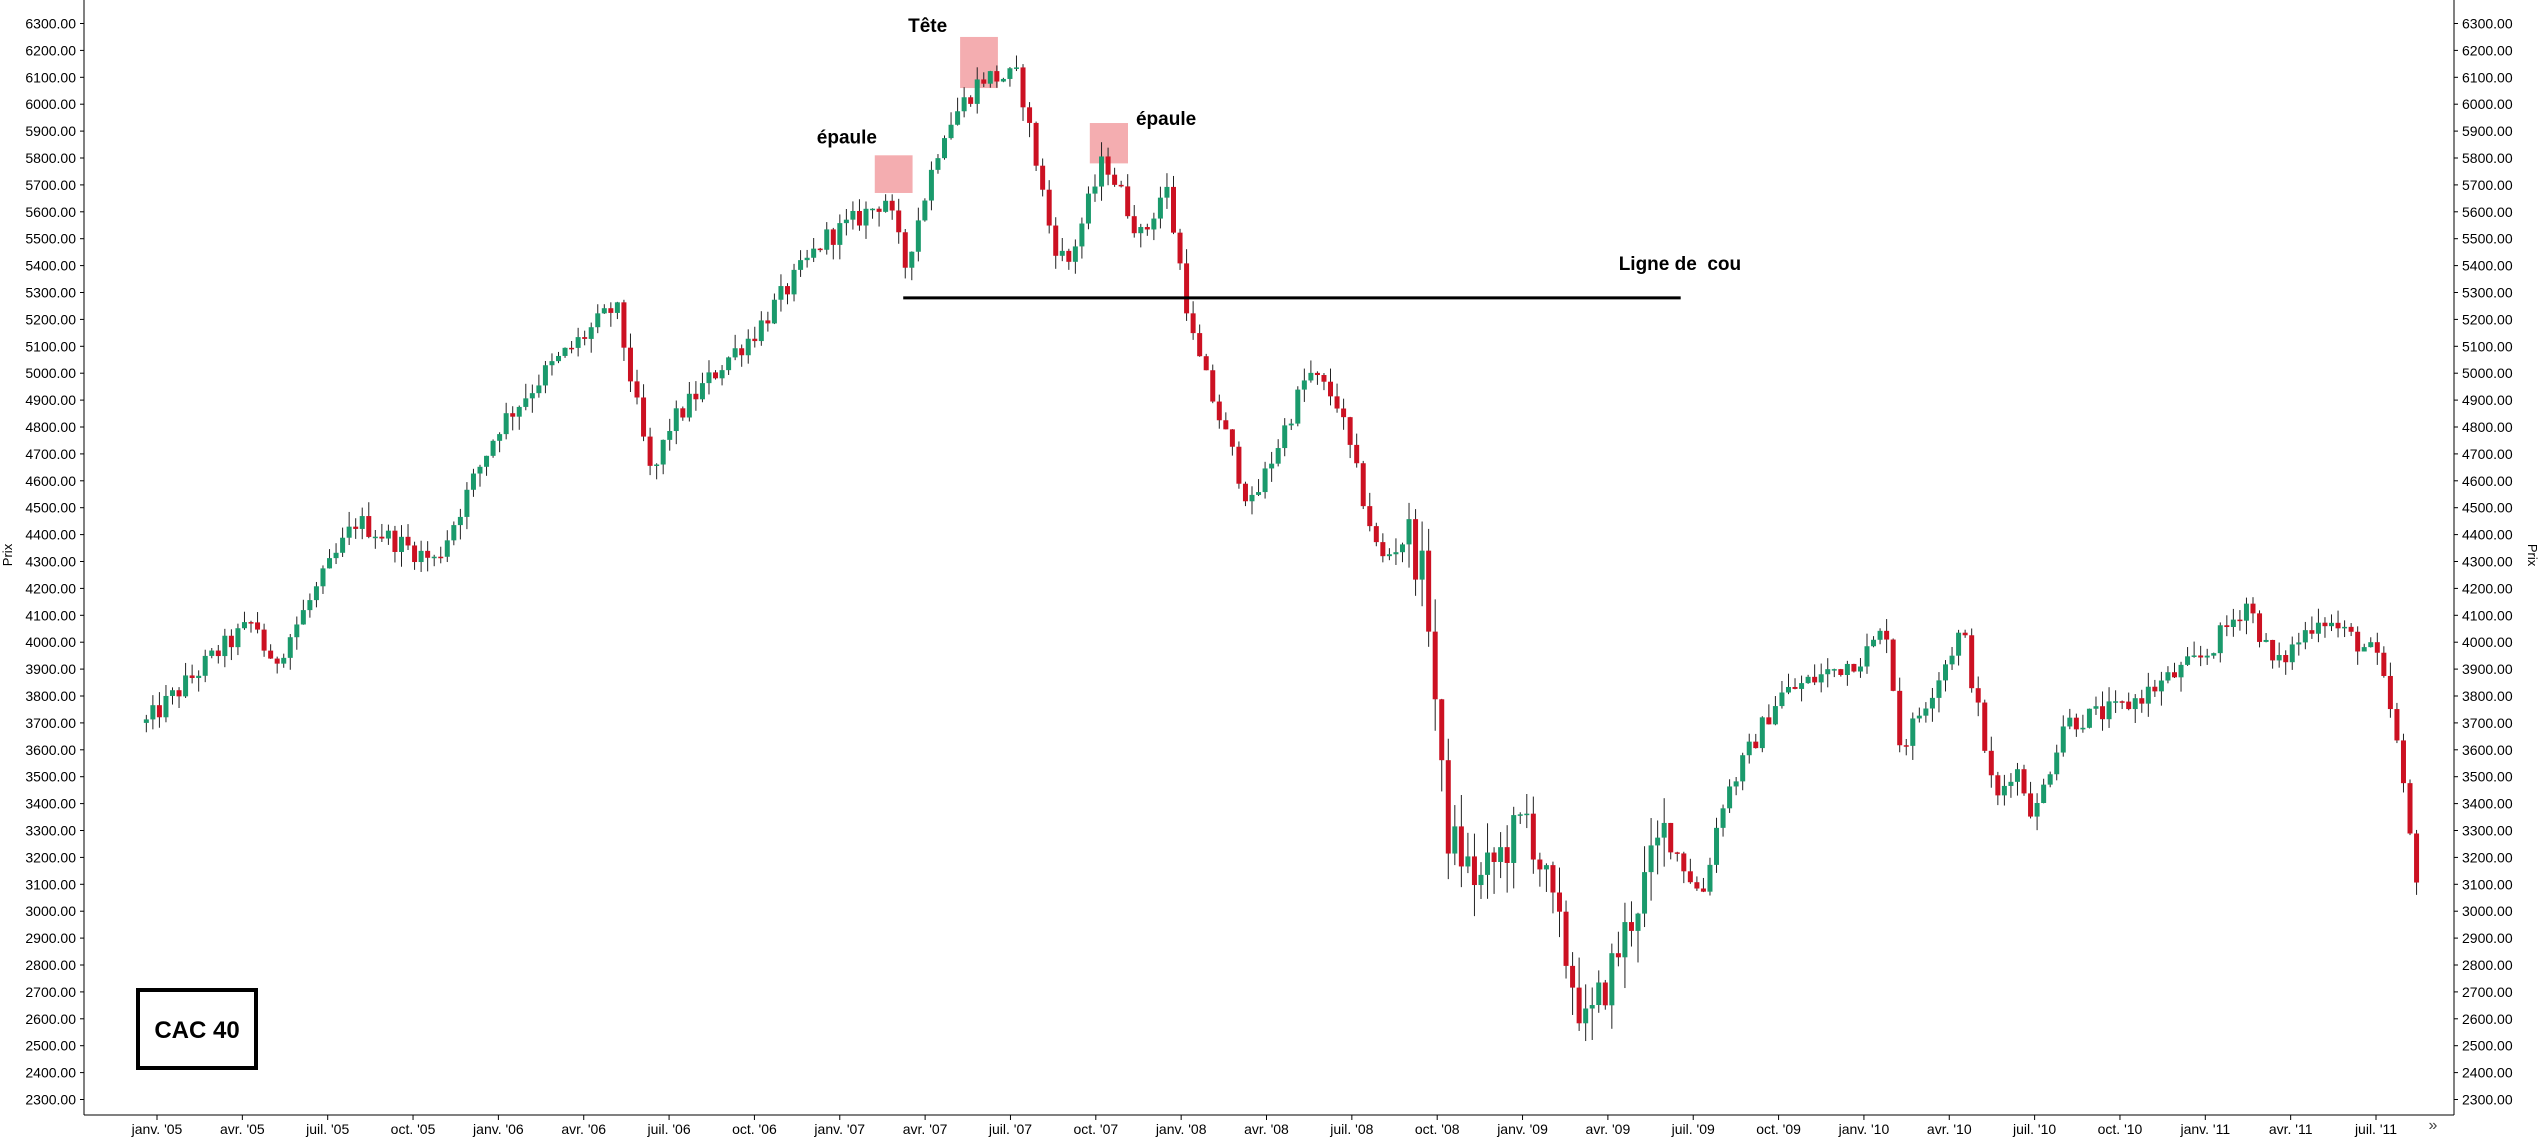 The image size is (2544, 1145). Describe the element at coordinates (2487, 1046) in the screenshot. I see `y-tick-label-right: 2500.00` at that location.